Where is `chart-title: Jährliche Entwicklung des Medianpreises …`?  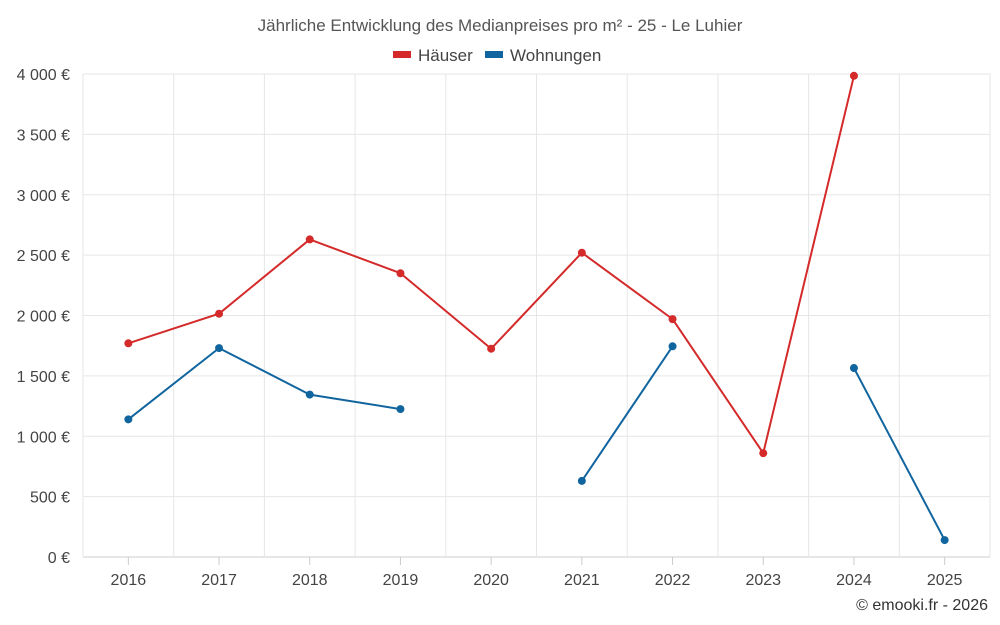
chart-title: Jährliche Entwicklung des Medianpreises … is located at coordinates (500, 25).